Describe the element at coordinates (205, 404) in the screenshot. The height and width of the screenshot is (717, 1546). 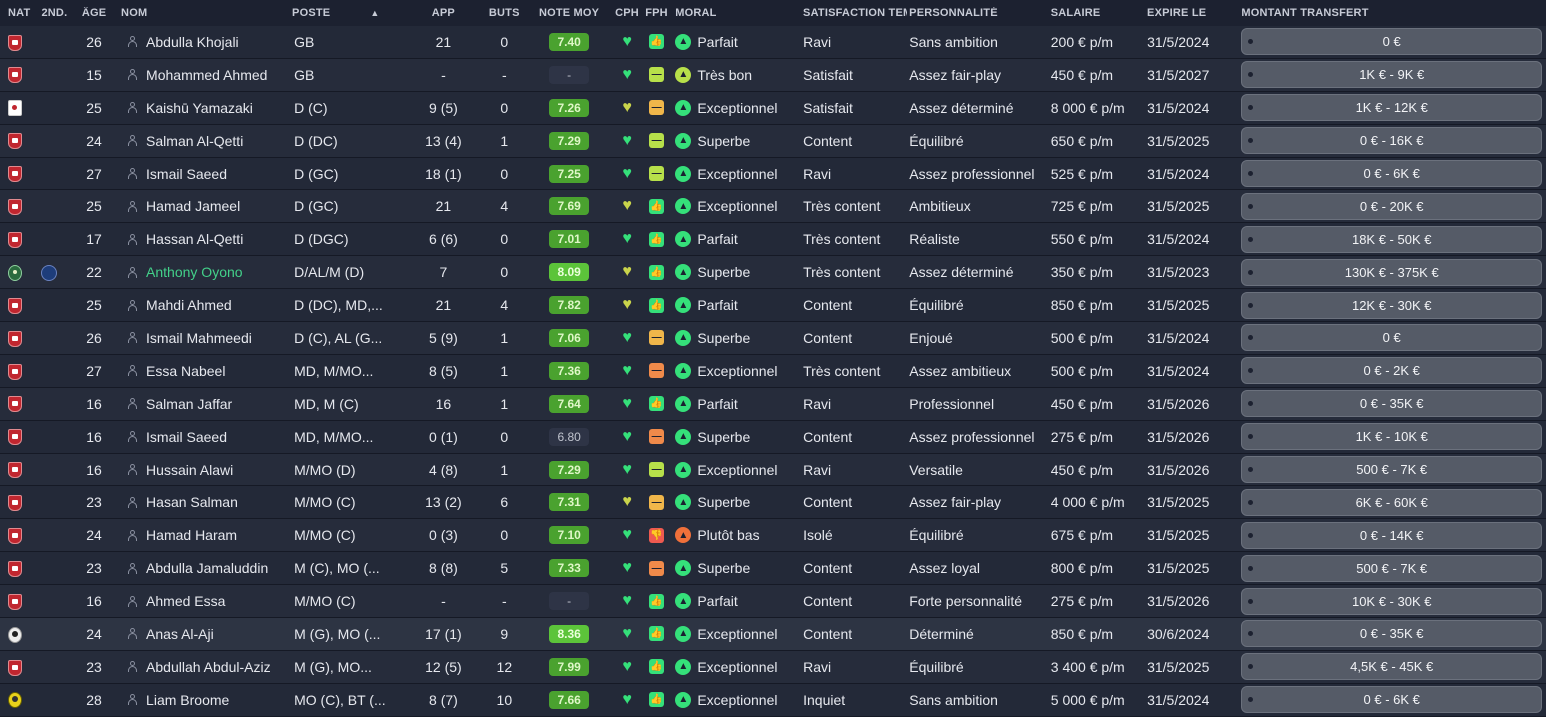
I see `name-cell: Salman Jaffar` at that location.